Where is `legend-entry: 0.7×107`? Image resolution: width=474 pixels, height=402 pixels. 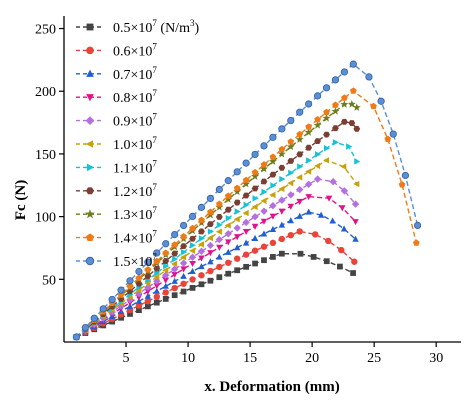
legend-entry: 0.7×107 is located at coordinates (116, 74).